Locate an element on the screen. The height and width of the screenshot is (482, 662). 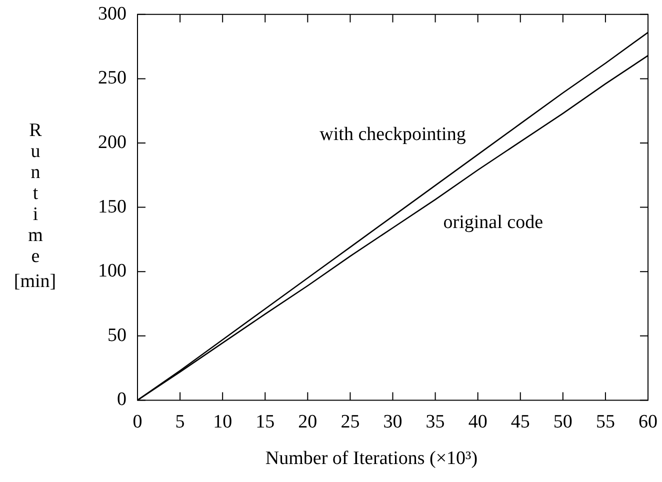
x-tick-label: 40 is located at coordinates (478, 422).